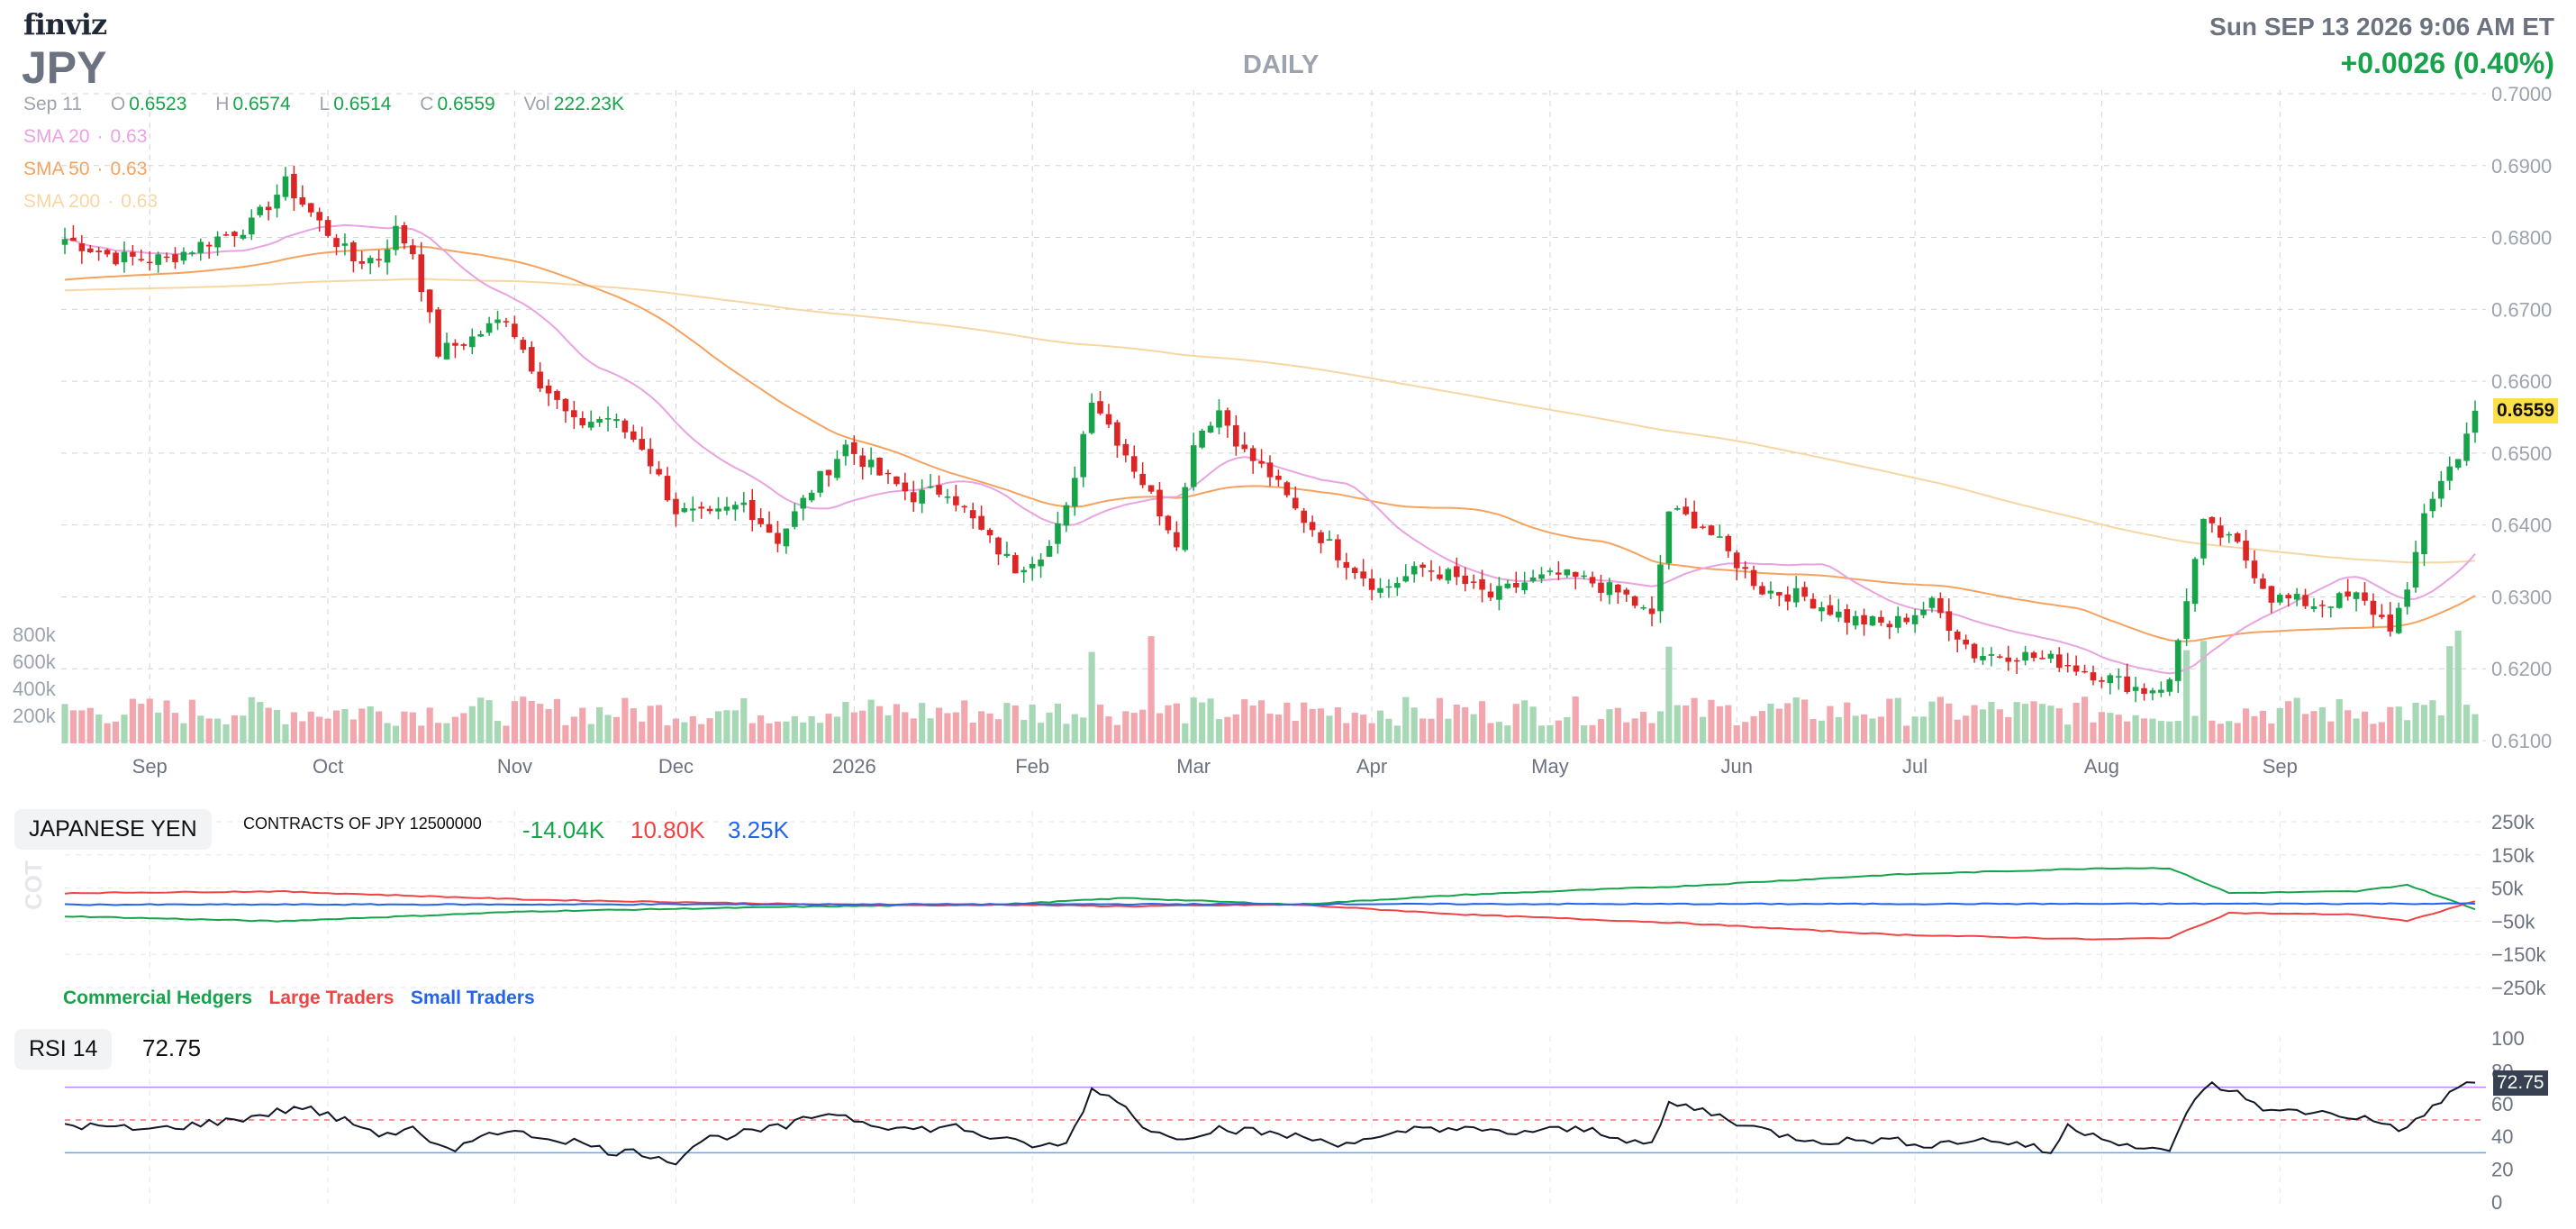 The height and width of the screenshot is (1229, 2576). What do you see at coordinates (91, 201) in the screenshot?
I see `sma200-legend: SMA 200 · 0.63` at bounding box center [91, 201].